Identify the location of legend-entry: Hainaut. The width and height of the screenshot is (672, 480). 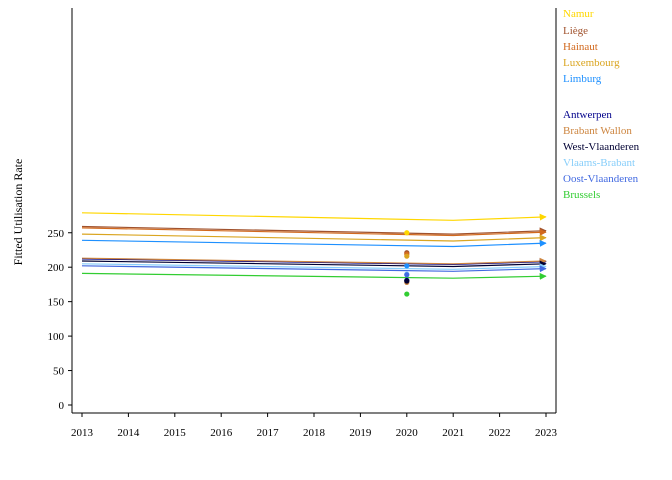
(580, 47).